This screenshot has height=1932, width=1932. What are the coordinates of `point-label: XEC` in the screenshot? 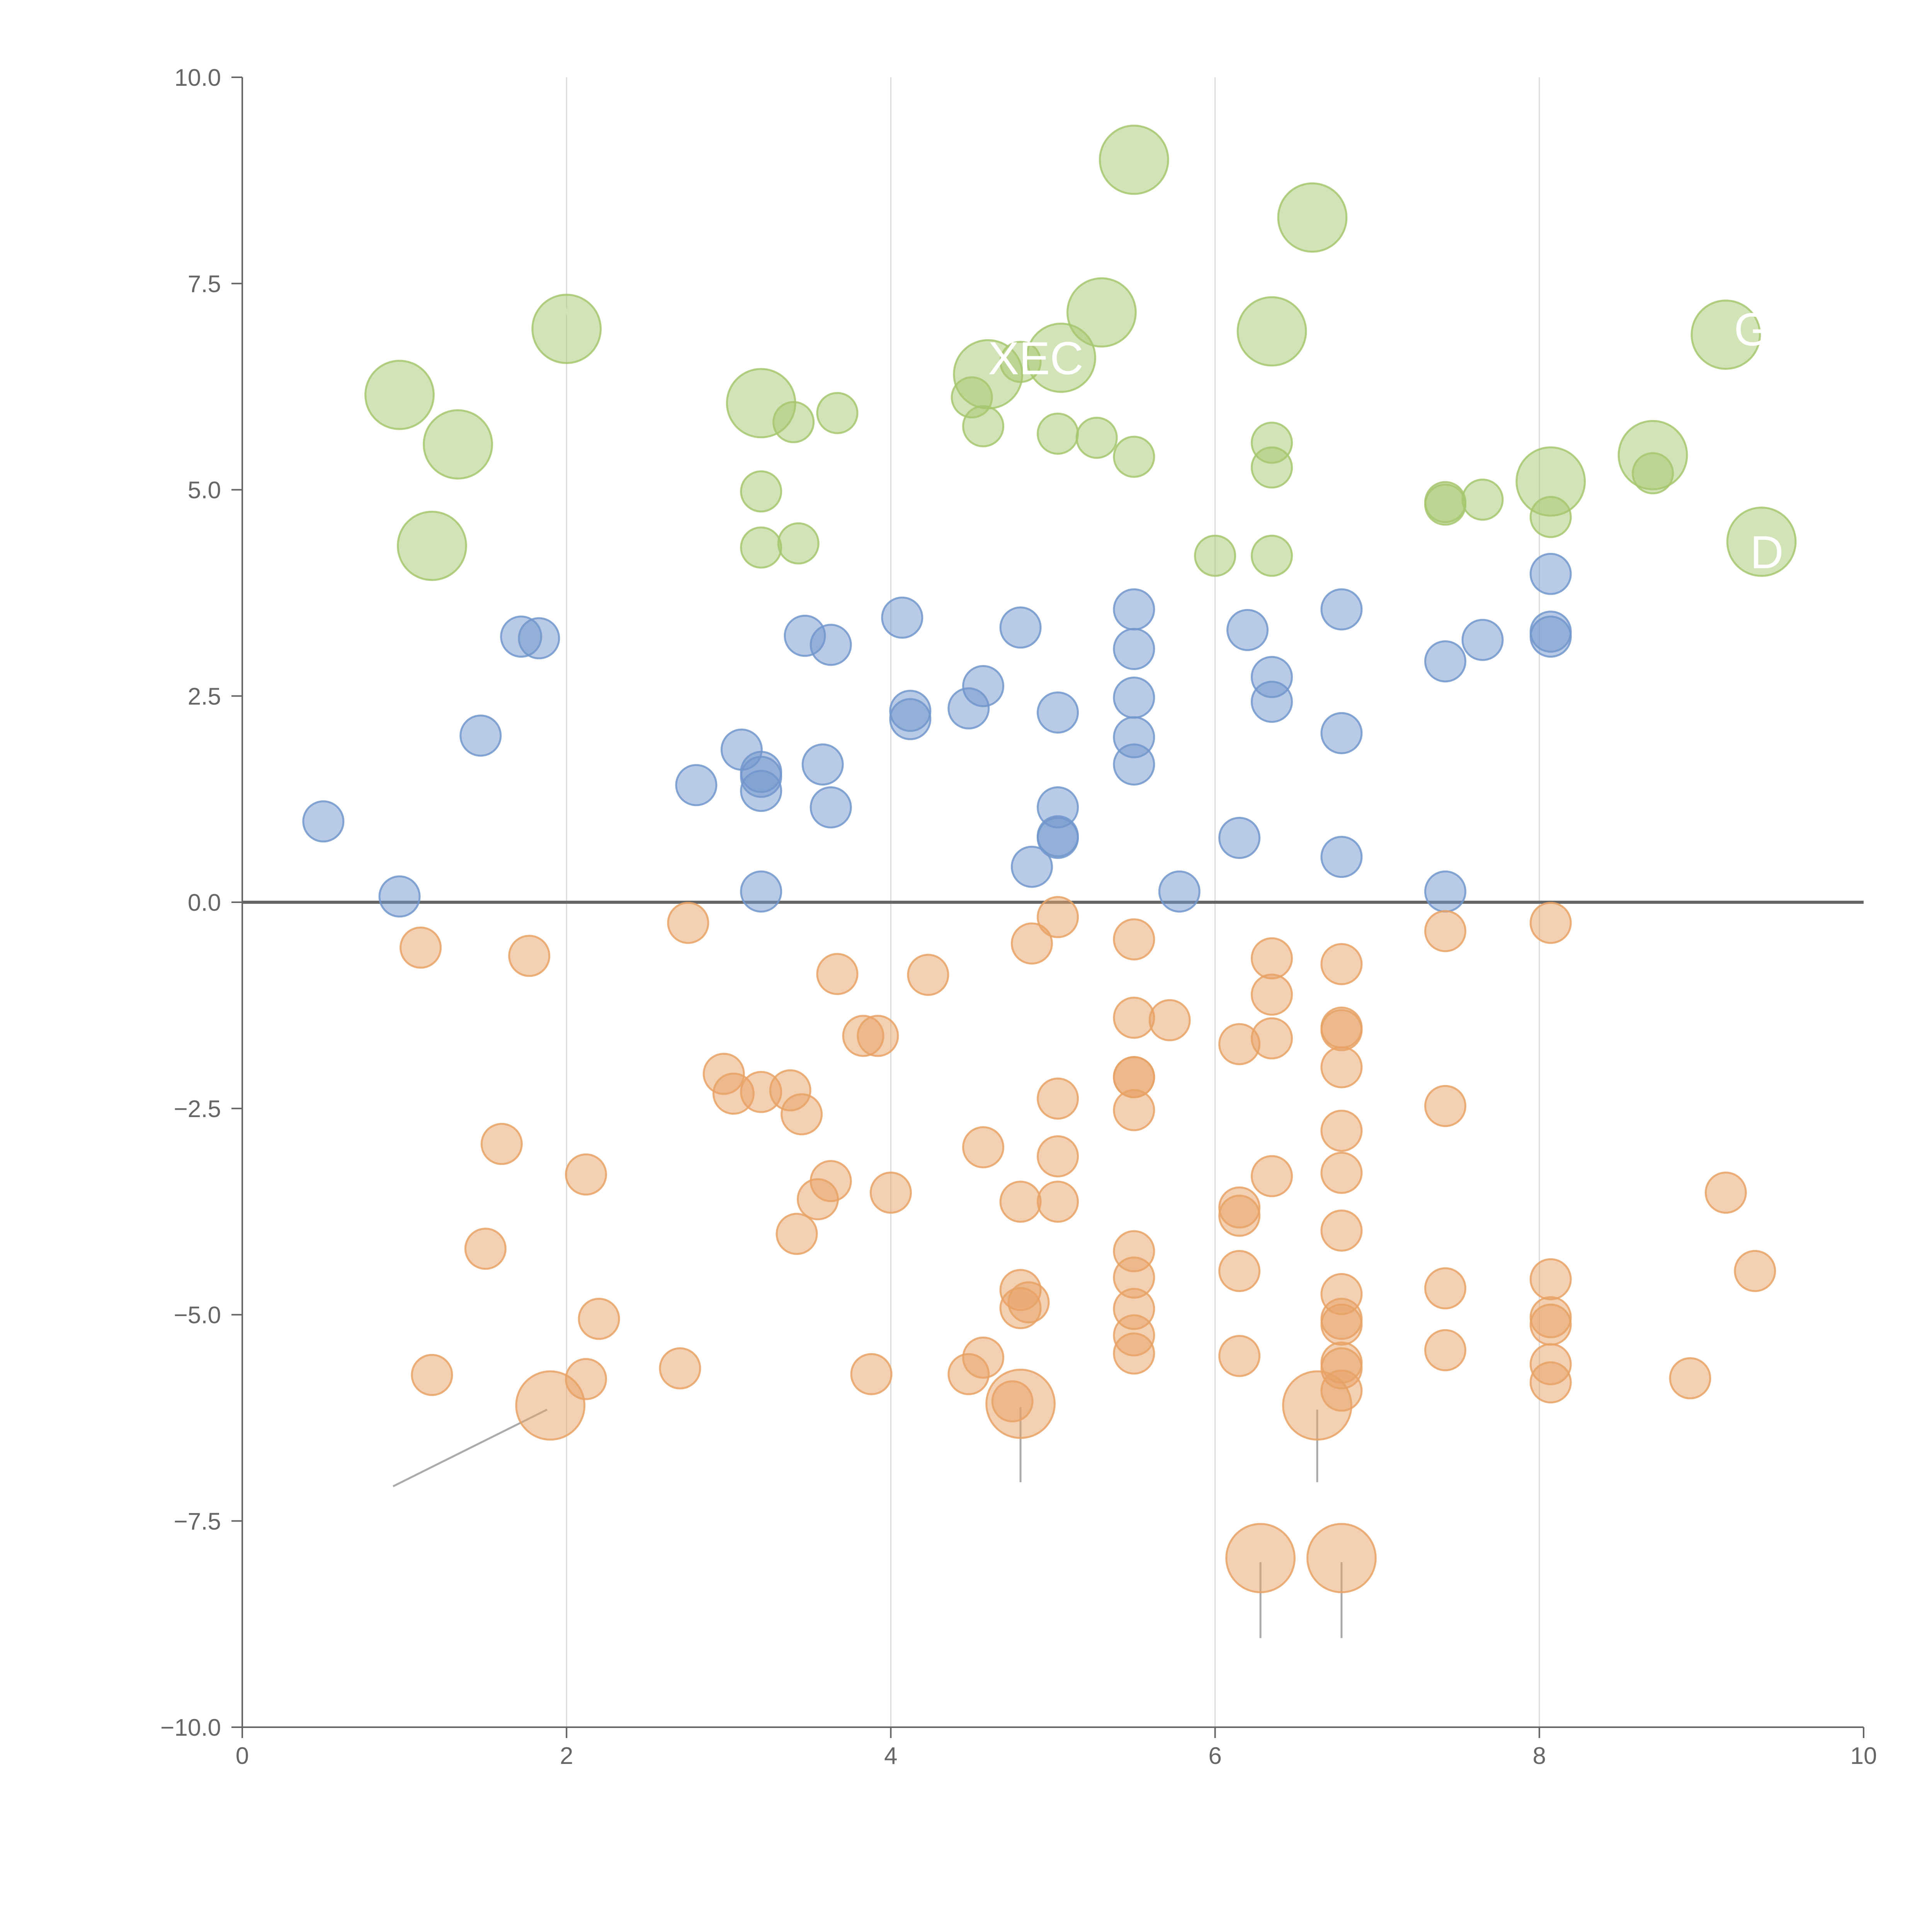 It's located at (1035, 358).